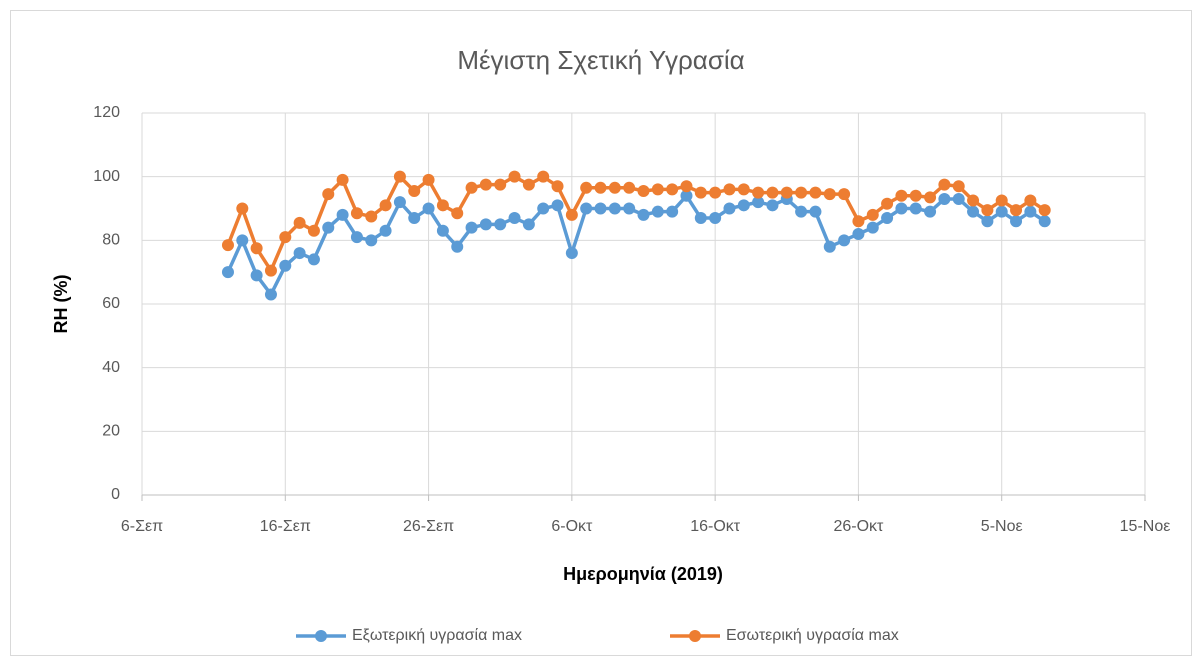 The height and width of the screenshot is (671, 1202). What do you see at coordinates (111, 431) in the screenshot?
I see `y-tick-label: 20` at bounding box center [111, 431].